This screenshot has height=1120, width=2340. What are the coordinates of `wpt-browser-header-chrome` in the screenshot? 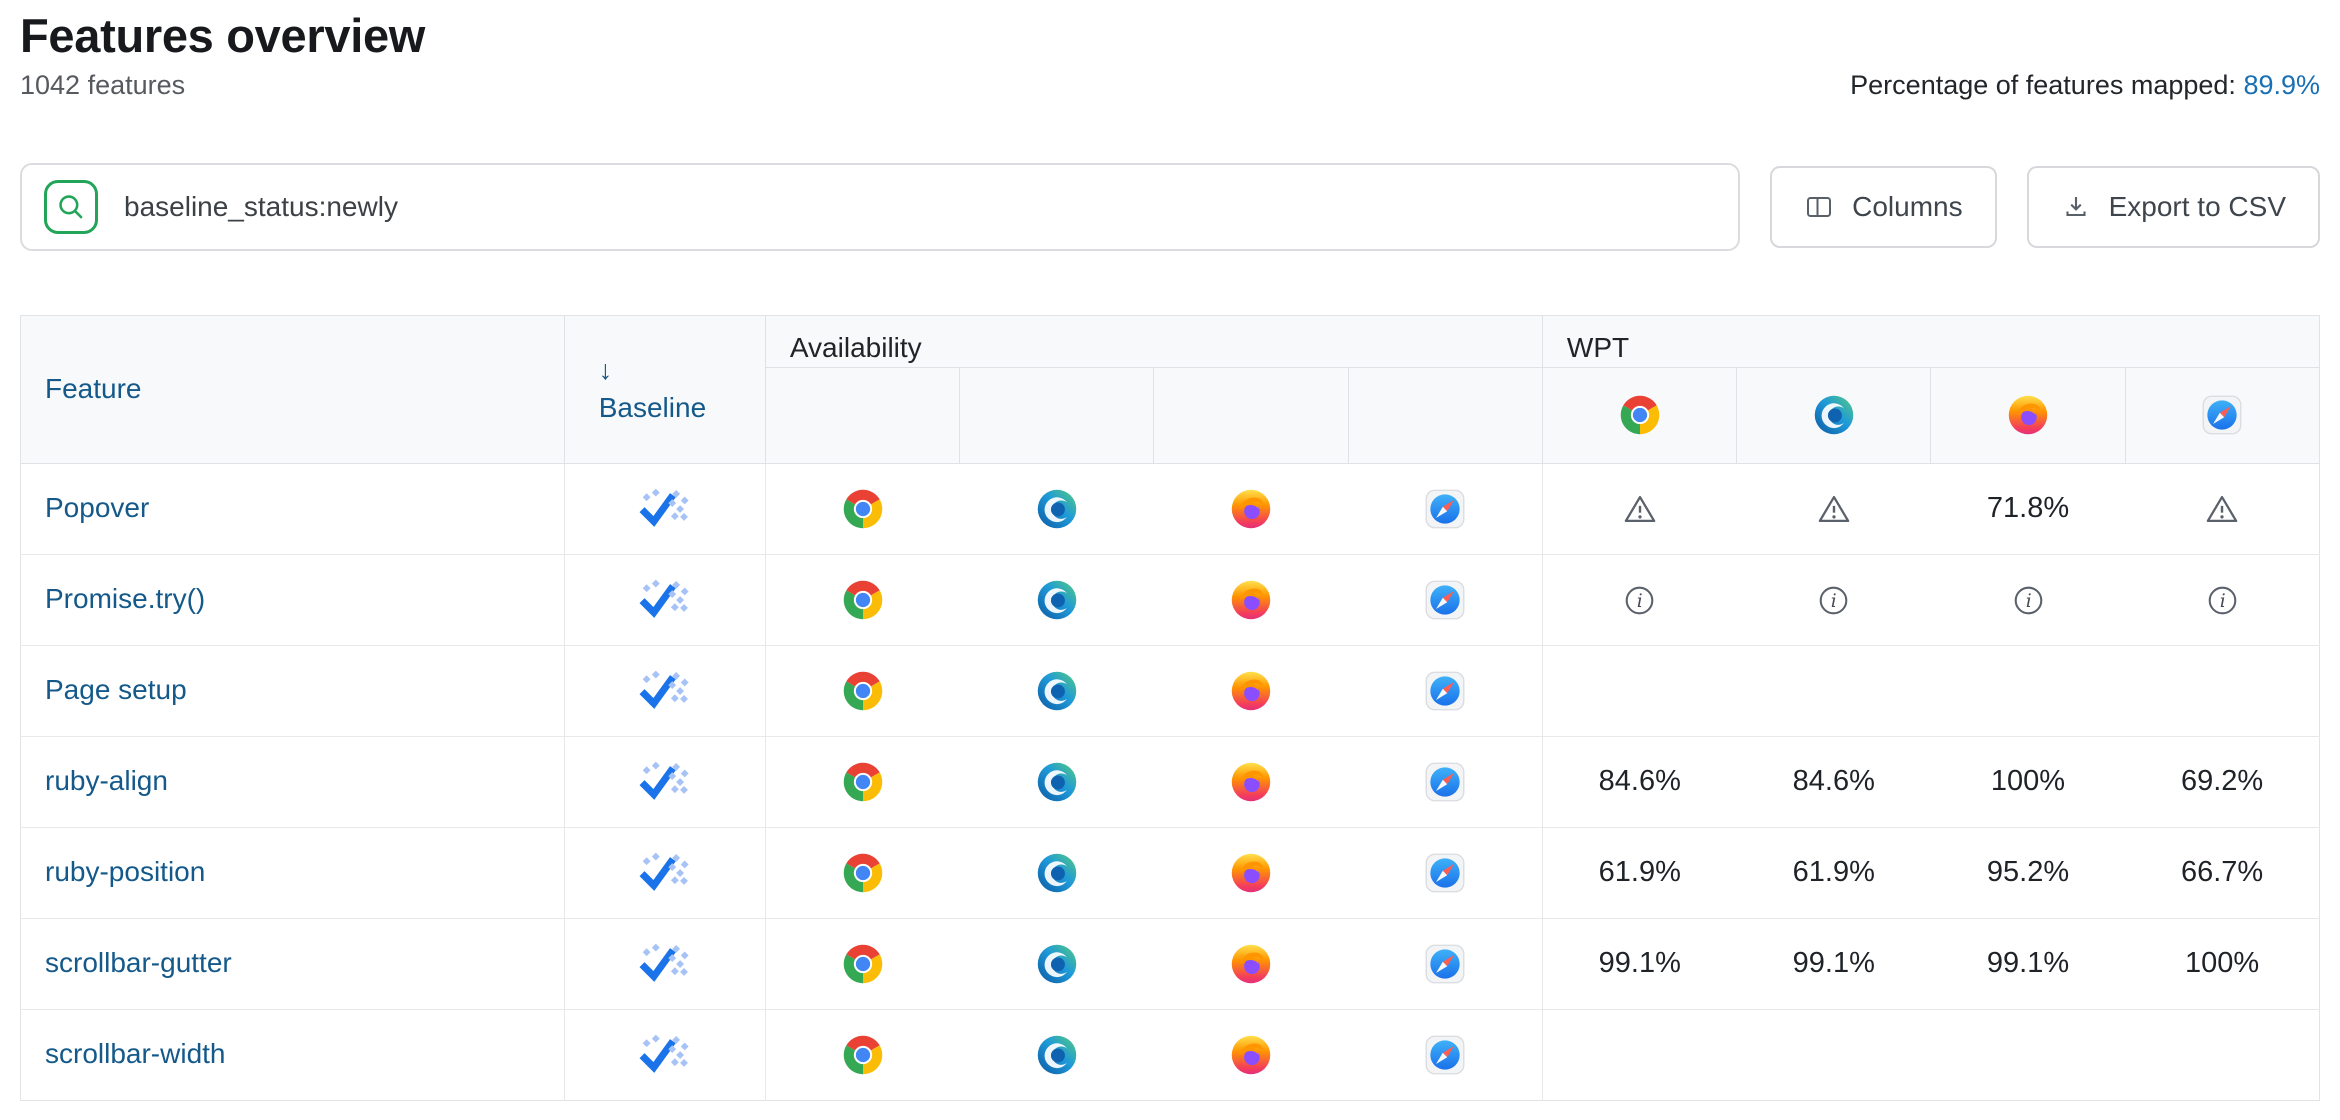 It's located at (1639, 415).